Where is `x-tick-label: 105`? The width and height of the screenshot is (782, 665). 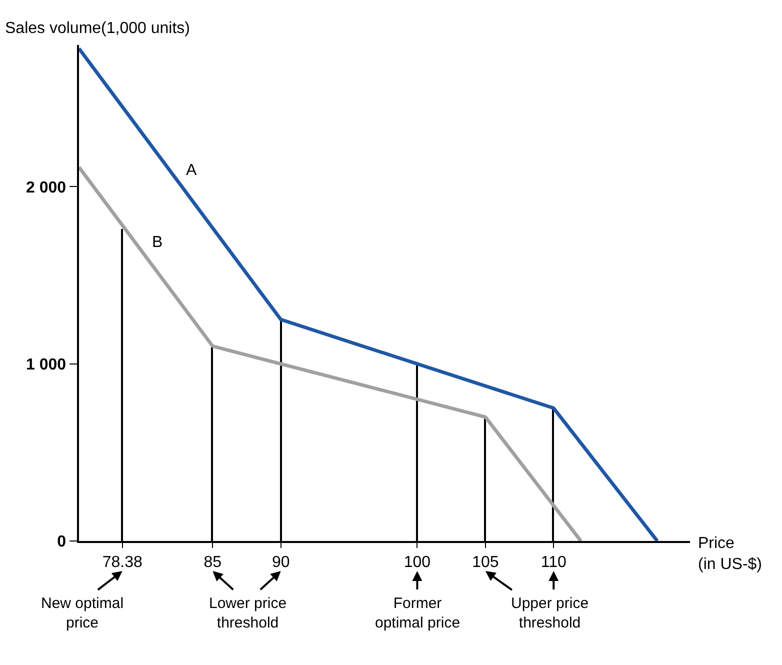
x-tick-label: 105 is located at coordinates (485, 562).